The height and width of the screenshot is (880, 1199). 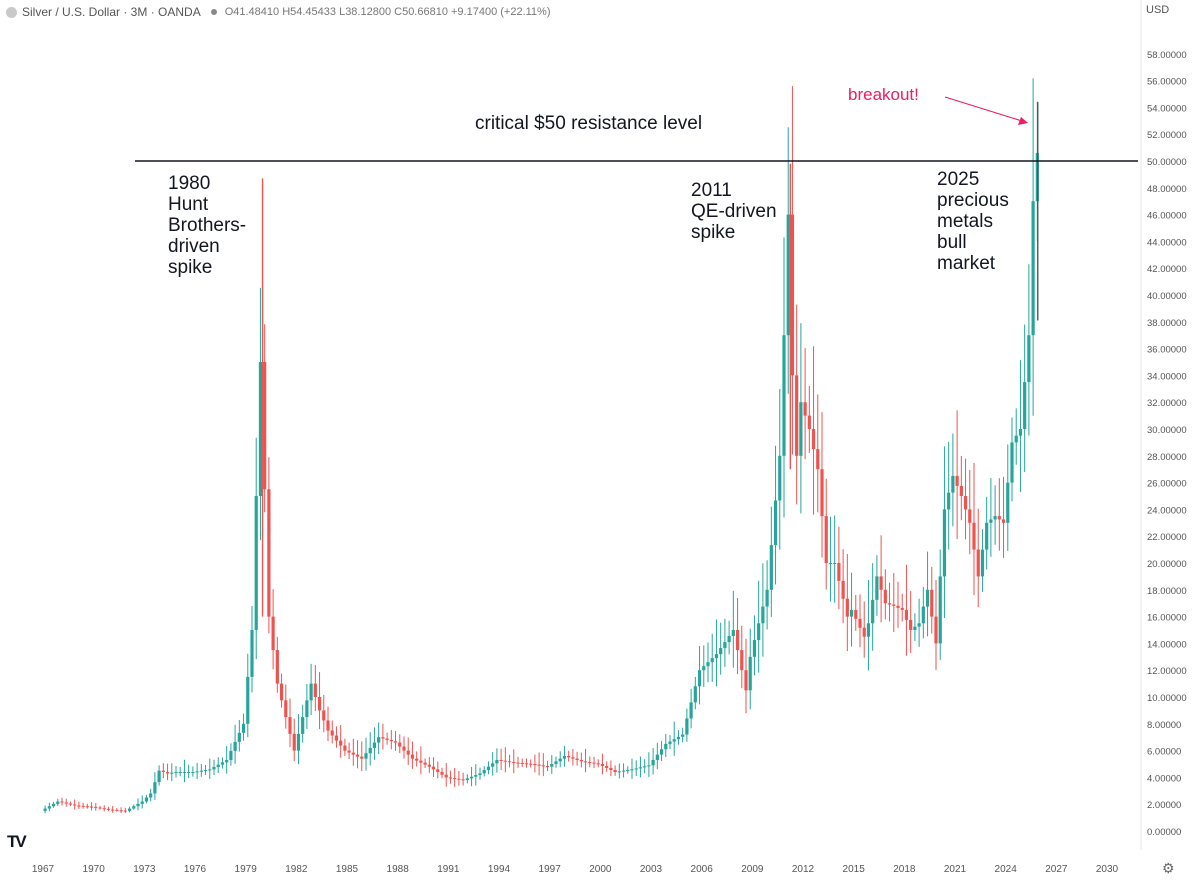 I want to click on y-tick-label: 32.00000, so click(x=1167, y=403).